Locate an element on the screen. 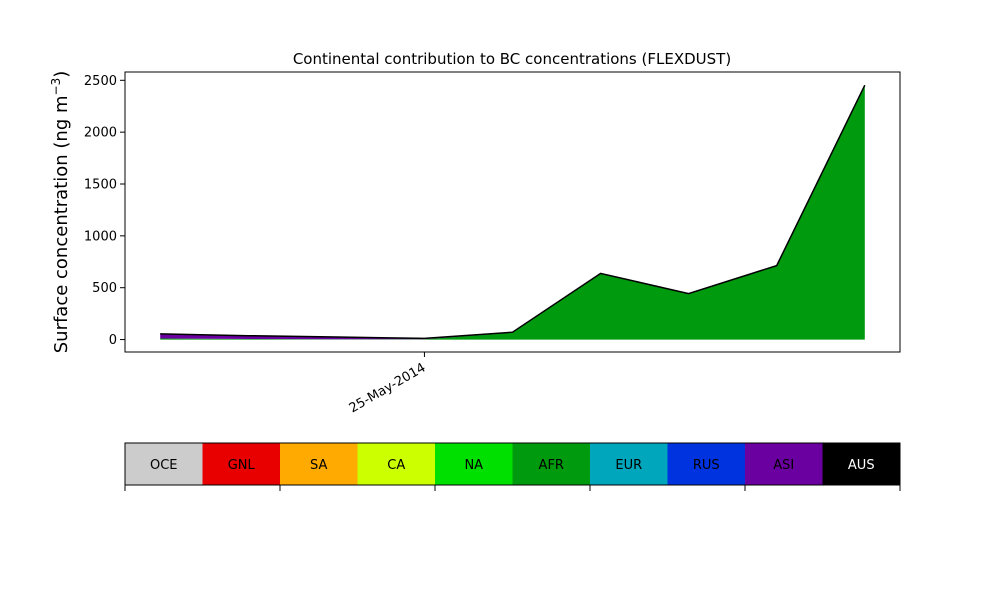  legend-frame is located at coordinates (512, 464).